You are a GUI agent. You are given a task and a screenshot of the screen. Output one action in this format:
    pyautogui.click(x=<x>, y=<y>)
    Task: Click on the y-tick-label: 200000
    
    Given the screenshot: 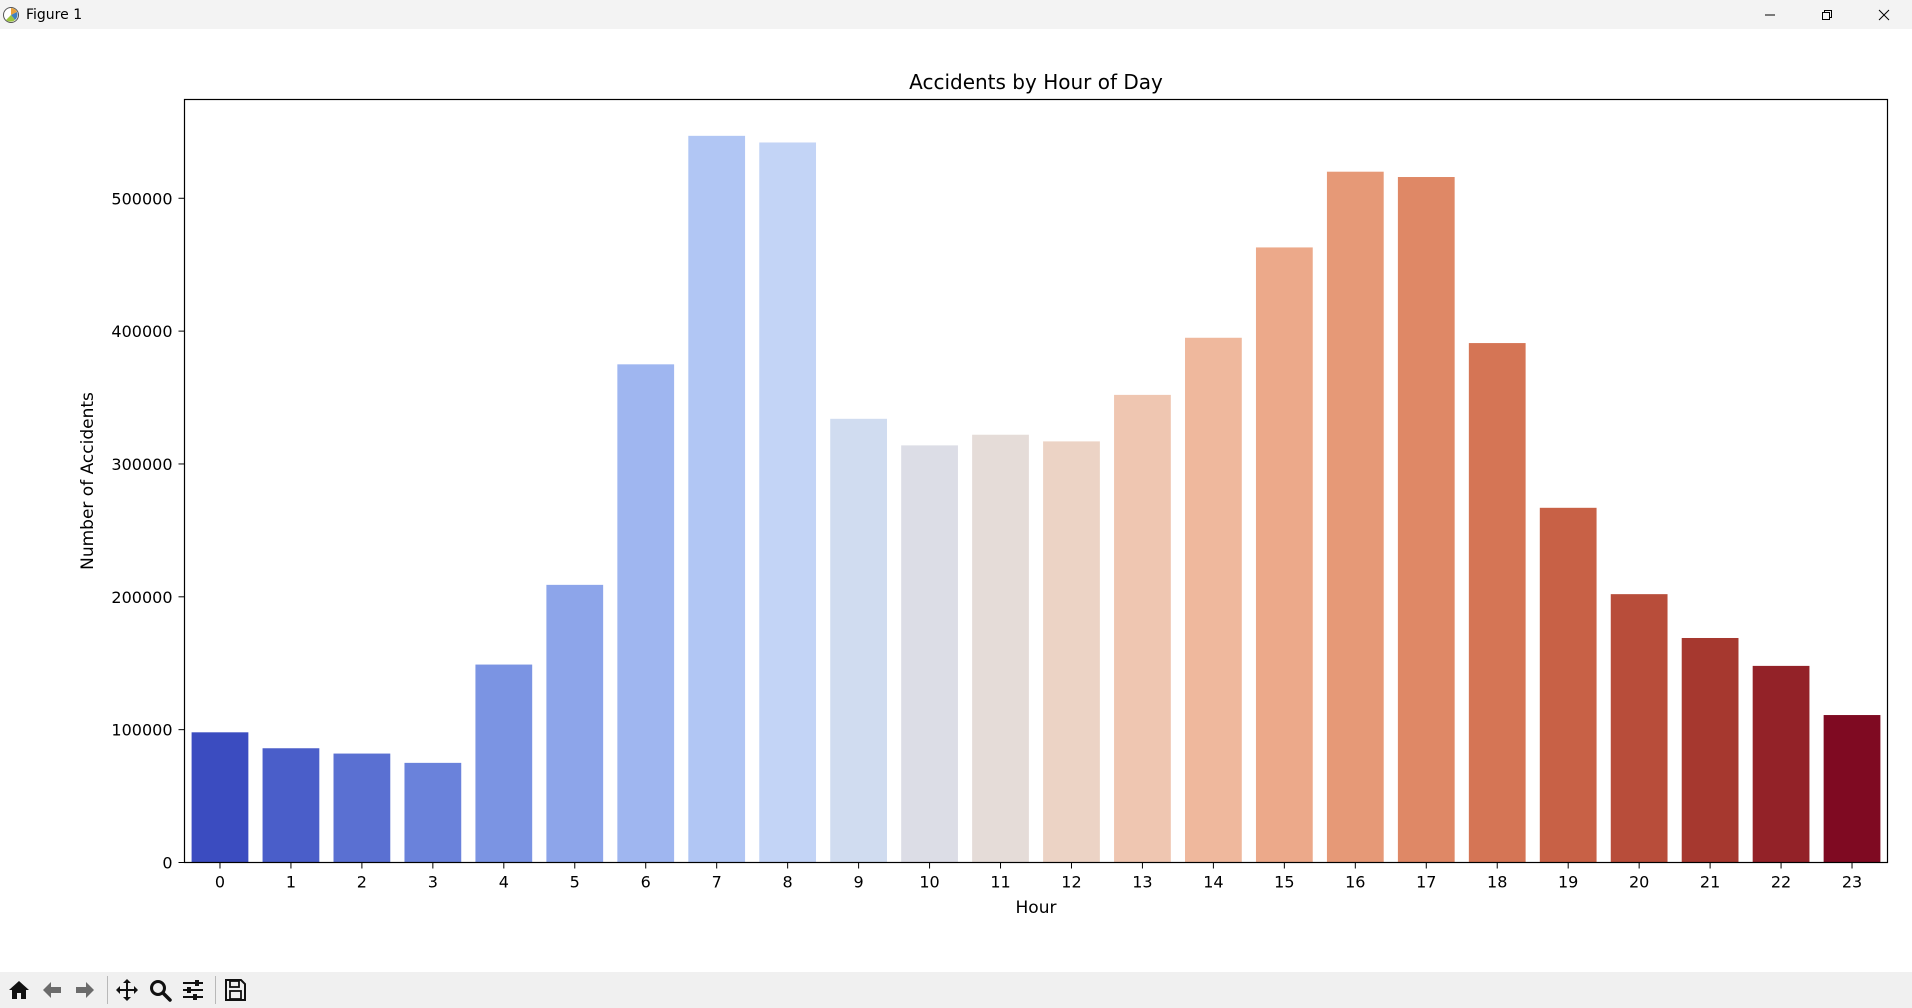 What is the action you would take?
    pyautogui.click(x=141, y=597)
    